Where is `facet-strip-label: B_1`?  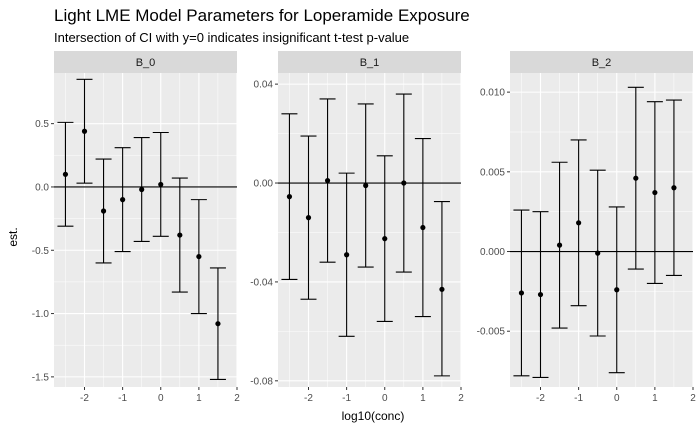 facet-strip-label: B_1 is located at coordinates (370, 63).